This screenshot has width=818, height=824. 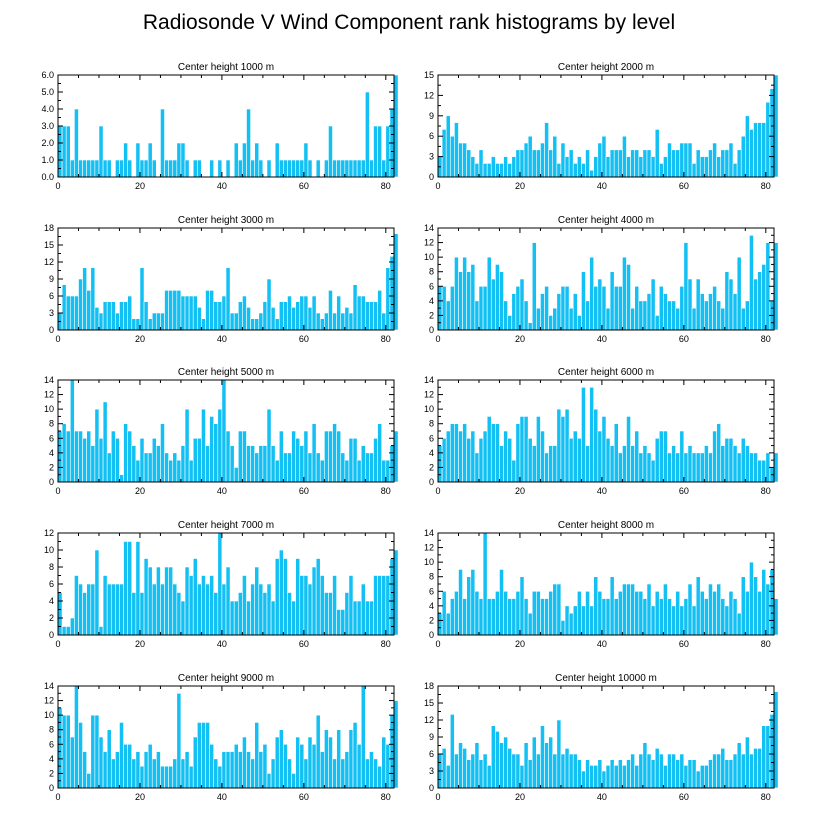 What do you see at coordinates (57, 797) in the screenshot?
I see `x-tick-label: 0` at bounding box center [57, 797].